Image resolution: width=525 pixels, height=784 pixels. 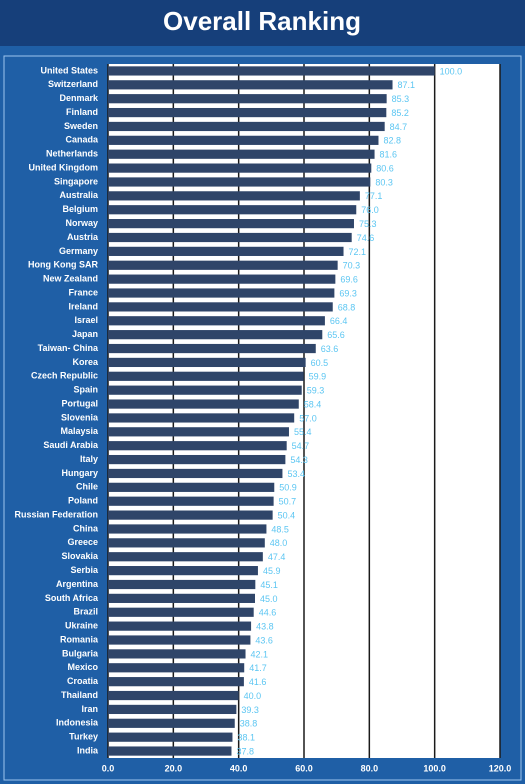 What do you see at coordinates (77, 723) in the screenshot?
I see `y-tick-label: Indonesia` at bounding box center [77, 723].